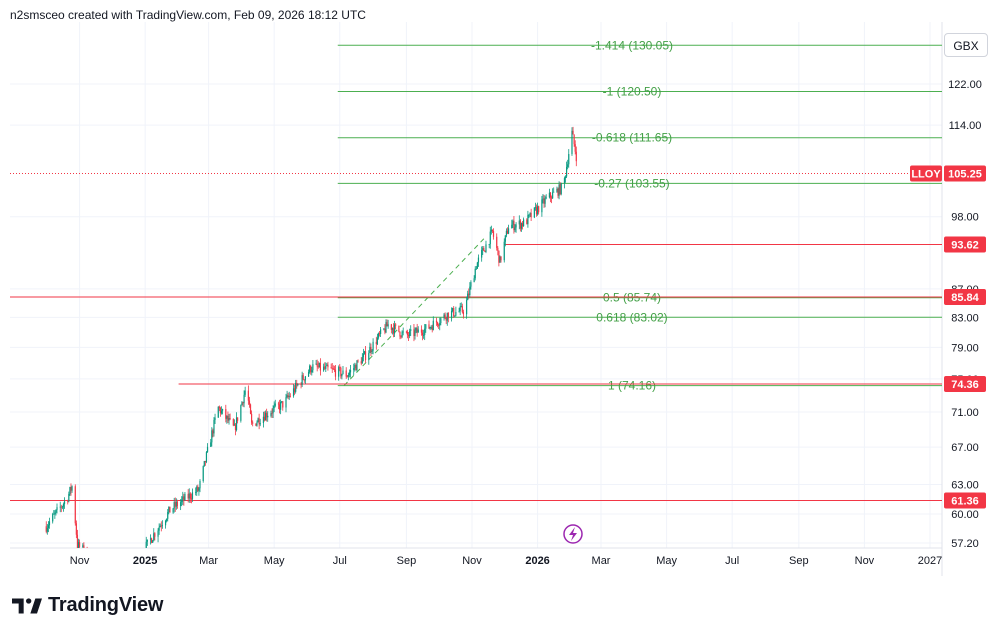 The height and width of the screenshot is (635, 1004). Describe the element at coordinates (966, 45) in the screenshot. I see `currency-button: GBX` at that location.